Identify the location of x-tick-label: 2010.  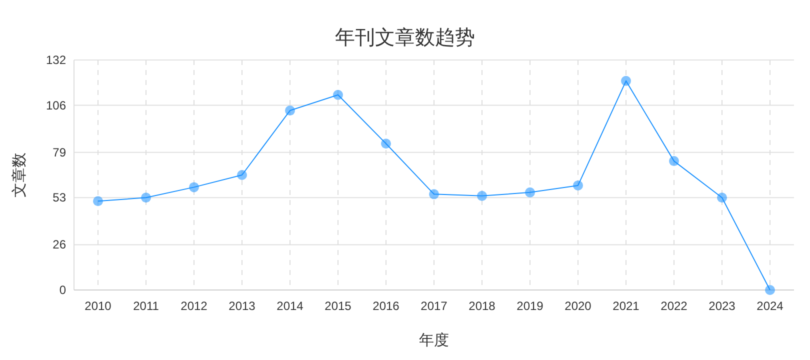
(98, 306).